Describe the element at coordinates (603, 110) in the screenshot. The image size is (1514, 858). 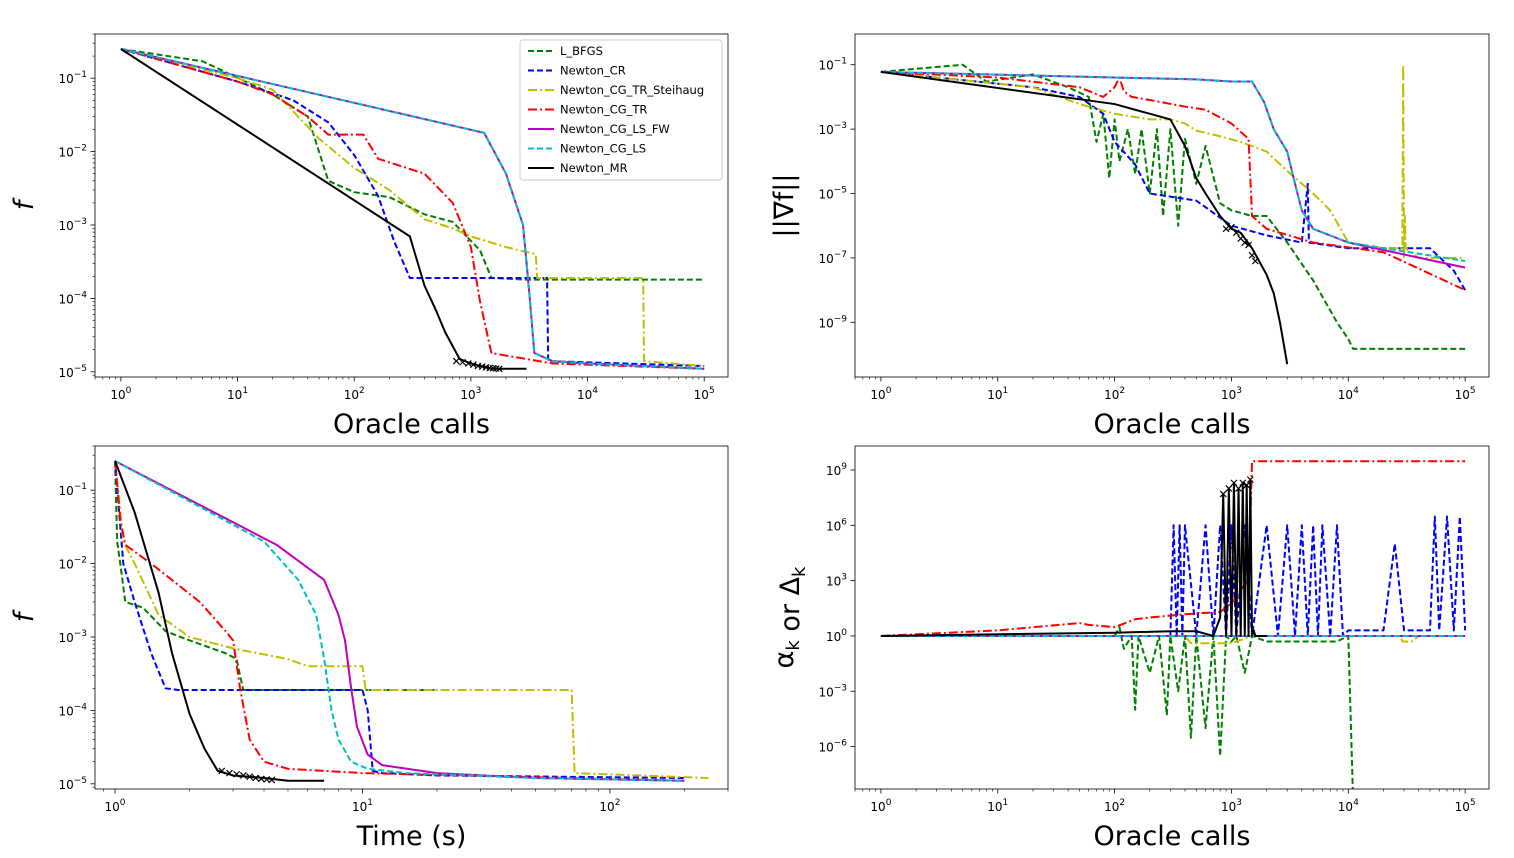
I see `legend-label: Newton_CG_TR` at that location.